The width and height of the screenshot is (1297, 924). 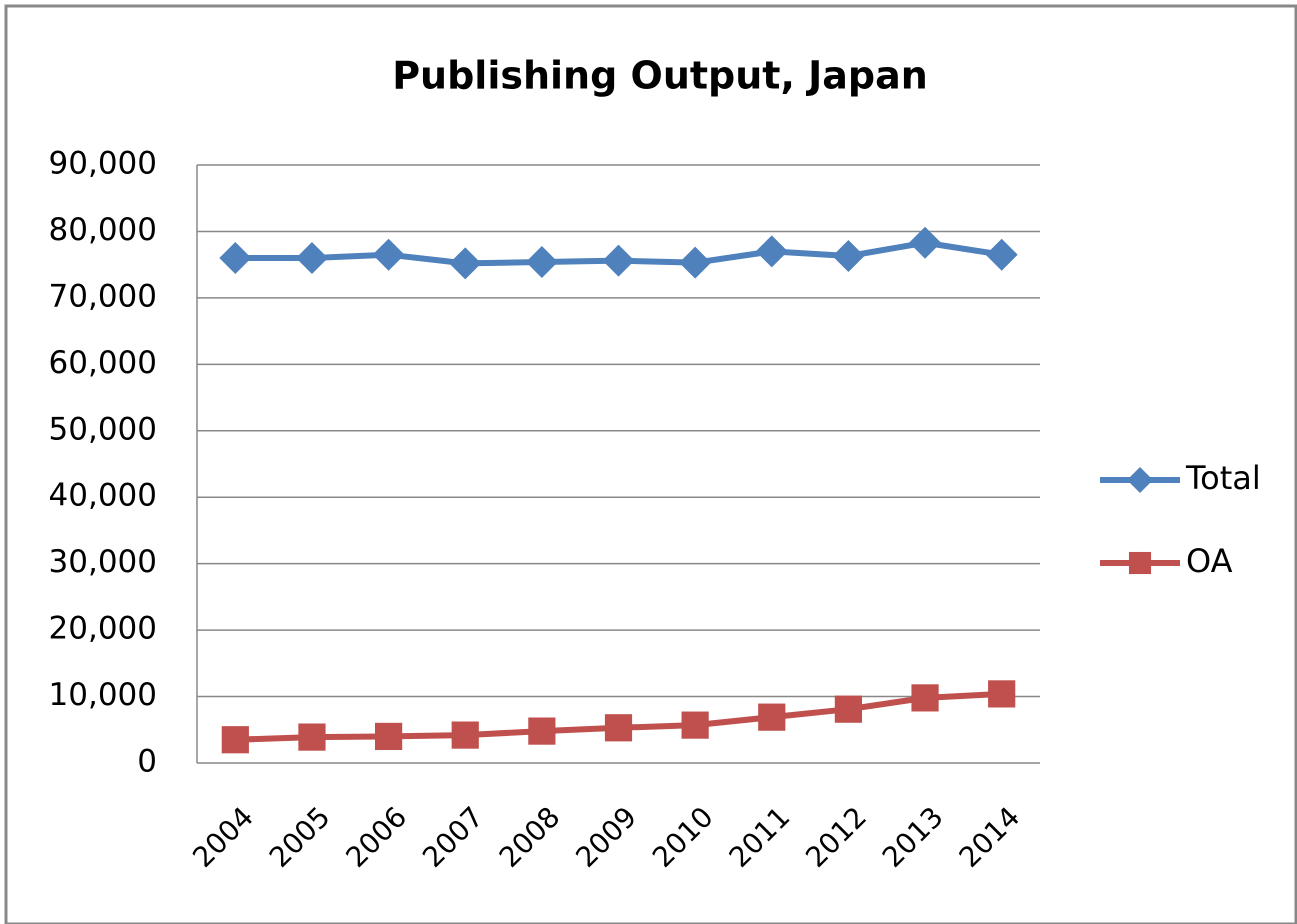 I want to click on y-tick-label: 10,000, so click(x=103, y=695).